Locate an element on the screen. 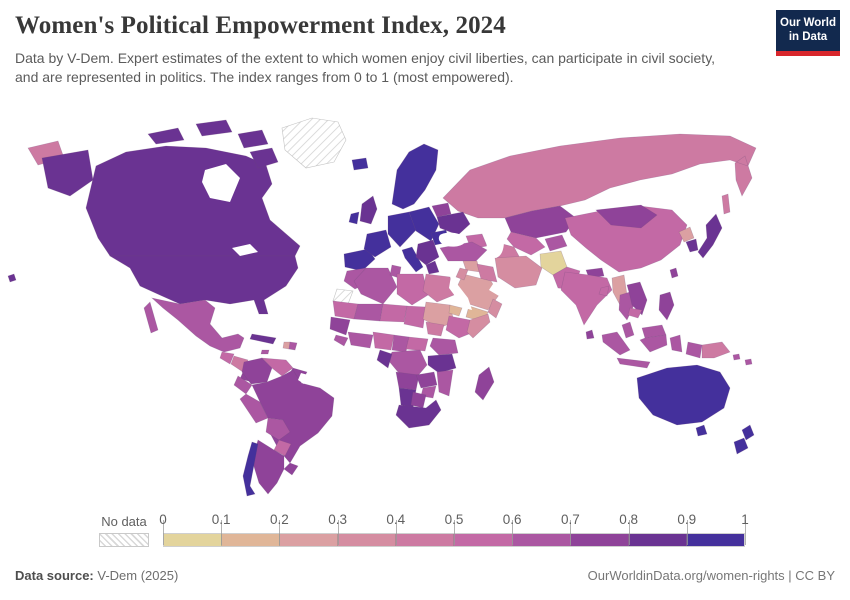 The width and height of the screenshot is (850, 600). region-senegal-guinea is located at coordinates (340, 326).